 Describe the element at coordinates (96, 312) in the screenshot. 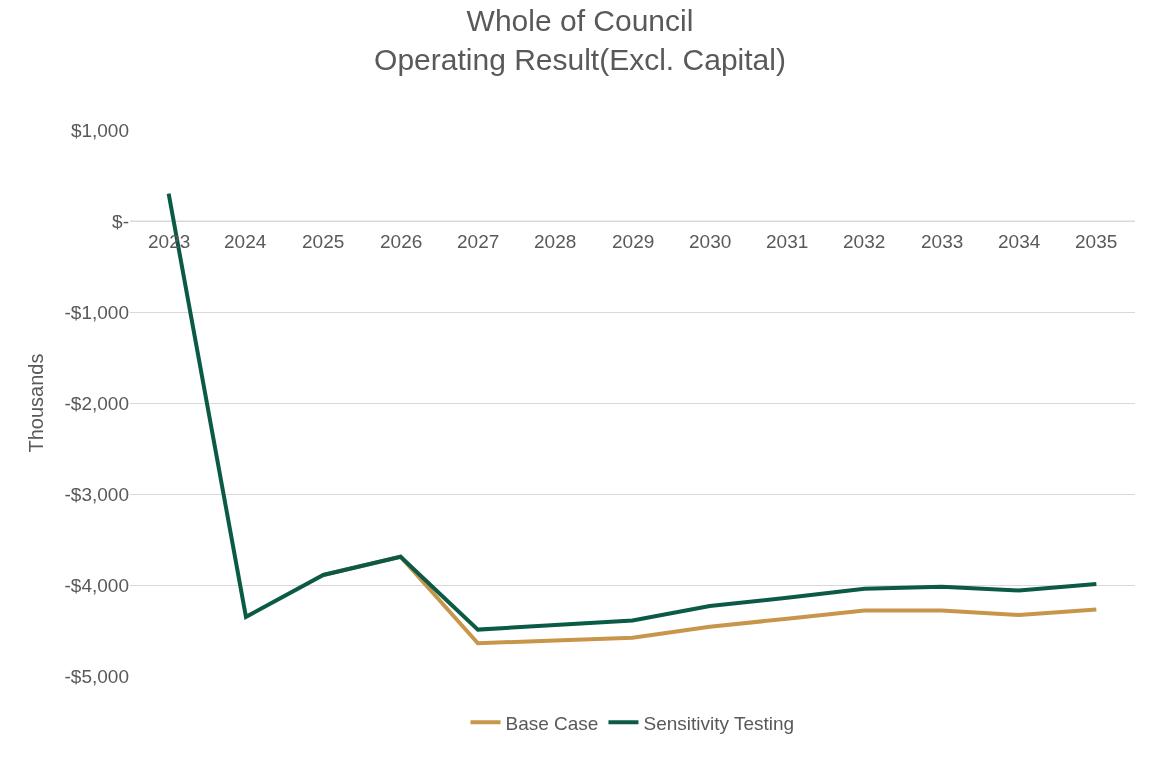

I see `y-tick-label: -$1,000` at that location.